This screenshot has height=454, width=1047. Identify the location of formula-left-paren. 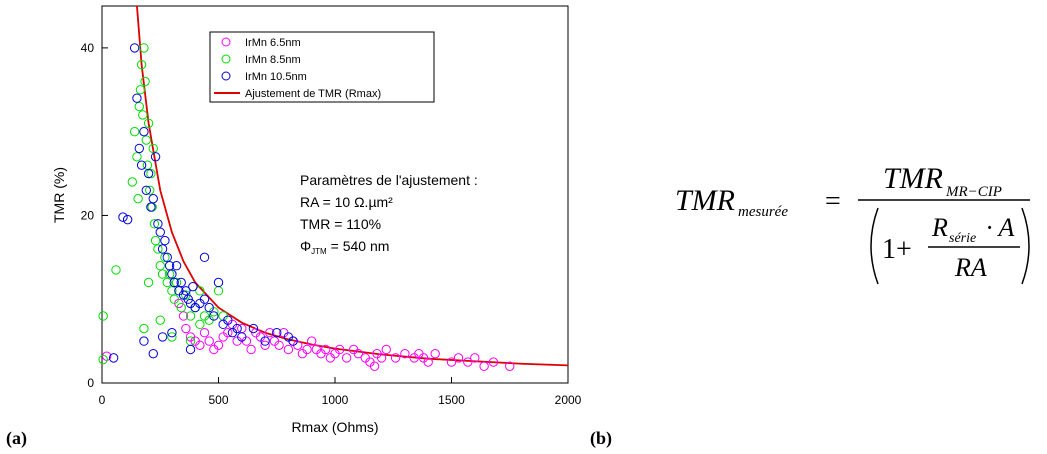
(874, 246).